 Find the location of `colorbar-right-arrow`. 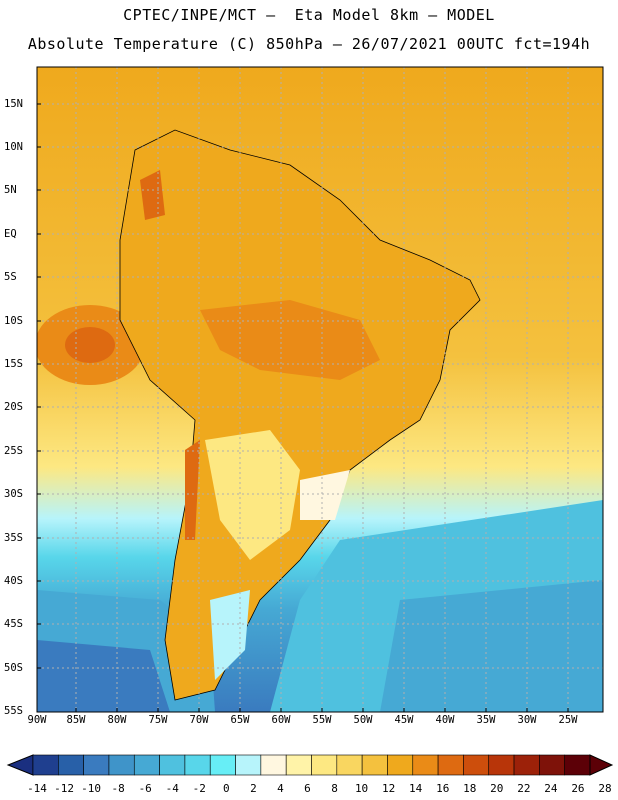

colorbar-right-arrow is located at coordinates (601, 765).